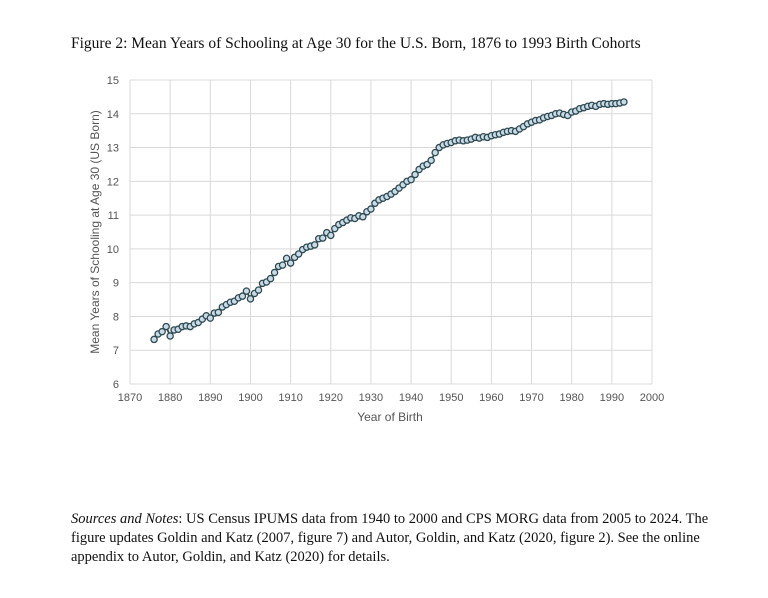  Describe the element at coordinates (113, 182) in the screenshot. I see `y-tick-label: 12` at that location.